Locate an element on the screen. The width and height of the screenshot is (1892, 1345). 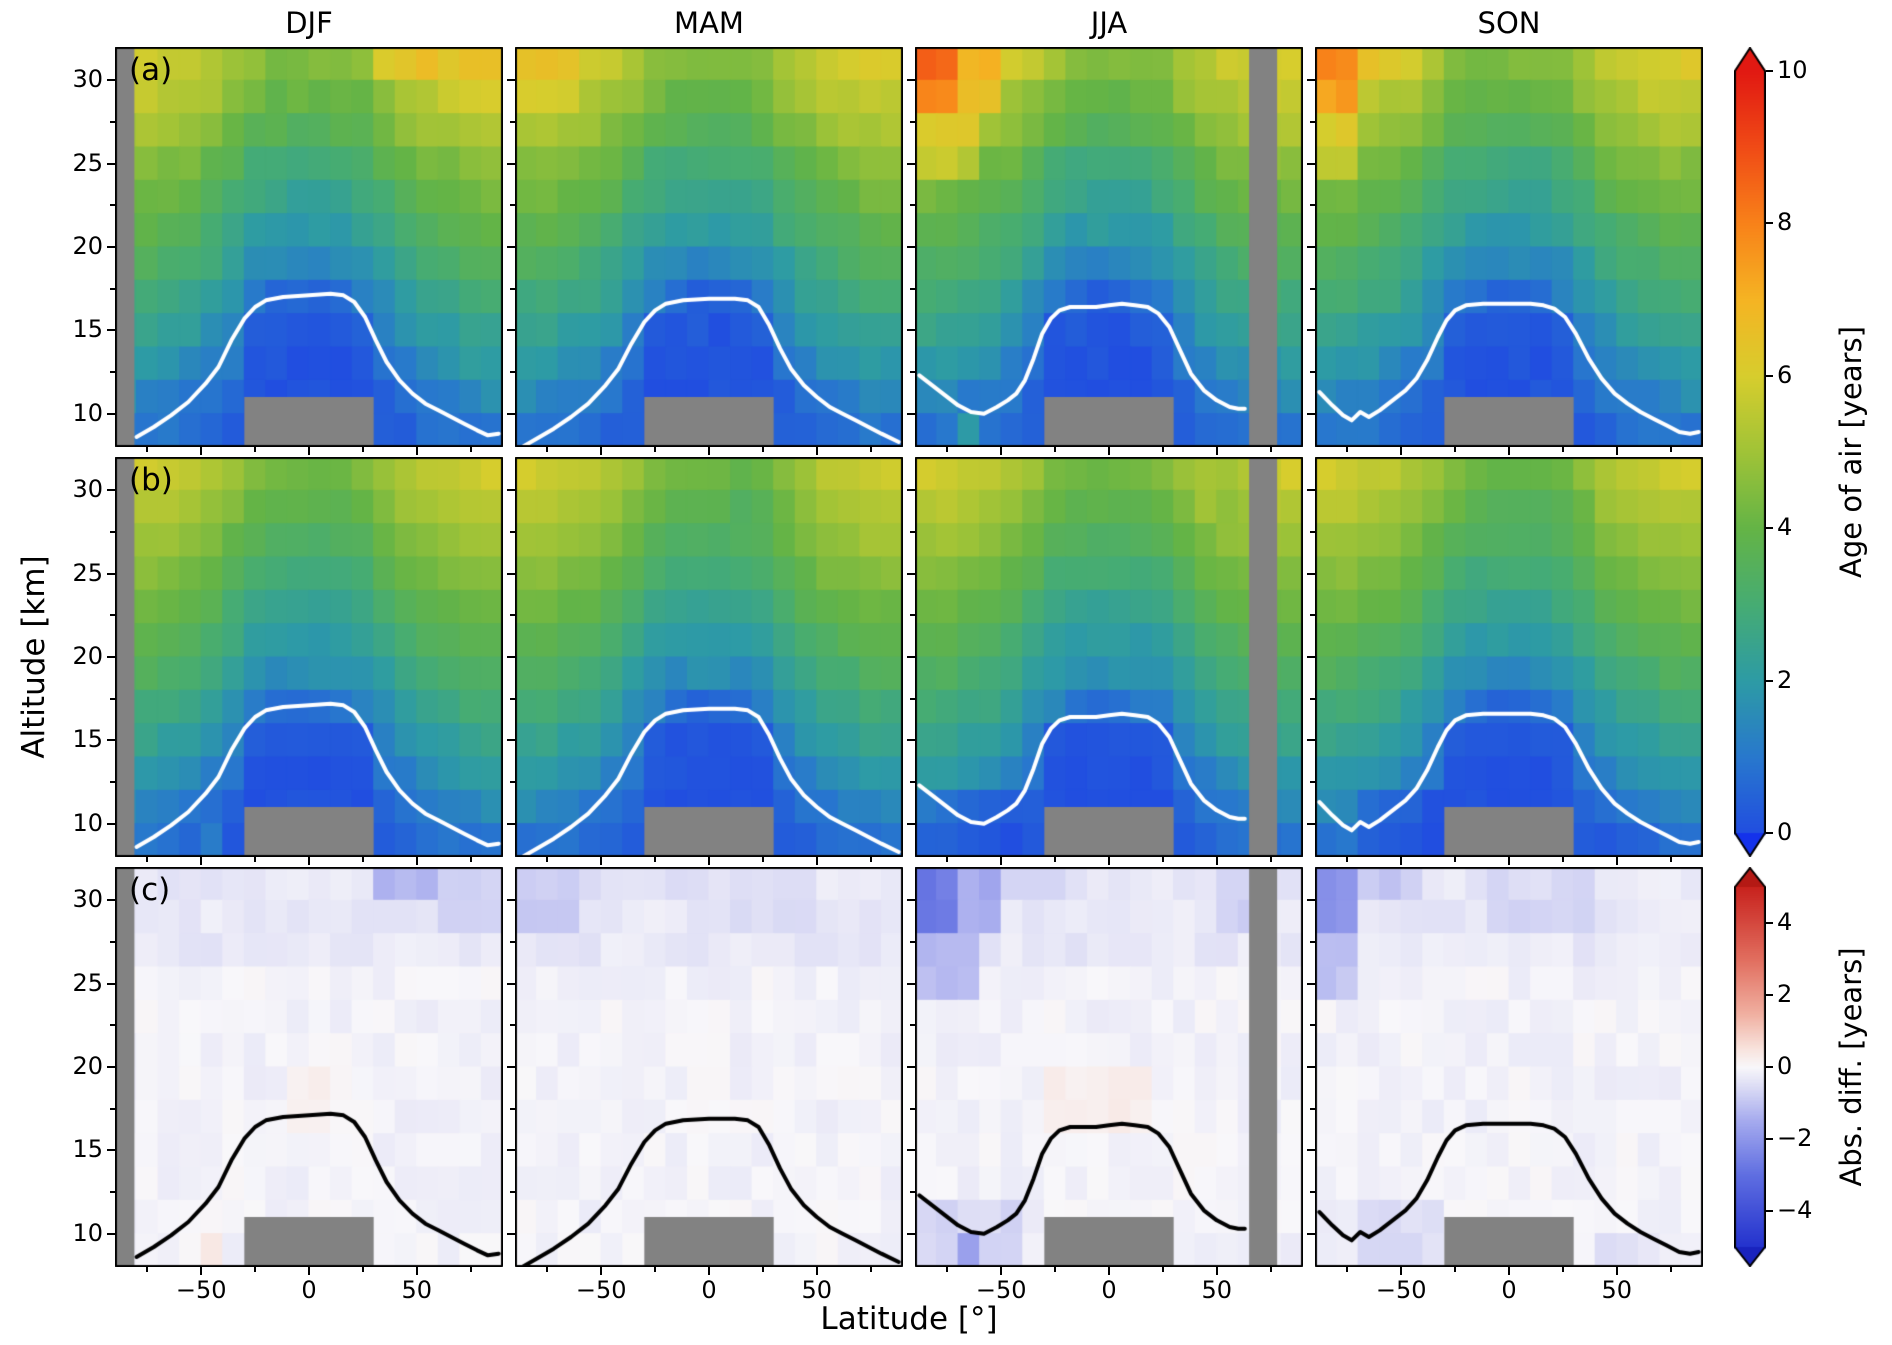
panel-c-djf-heatmap is located at coordinates (309, 1067).